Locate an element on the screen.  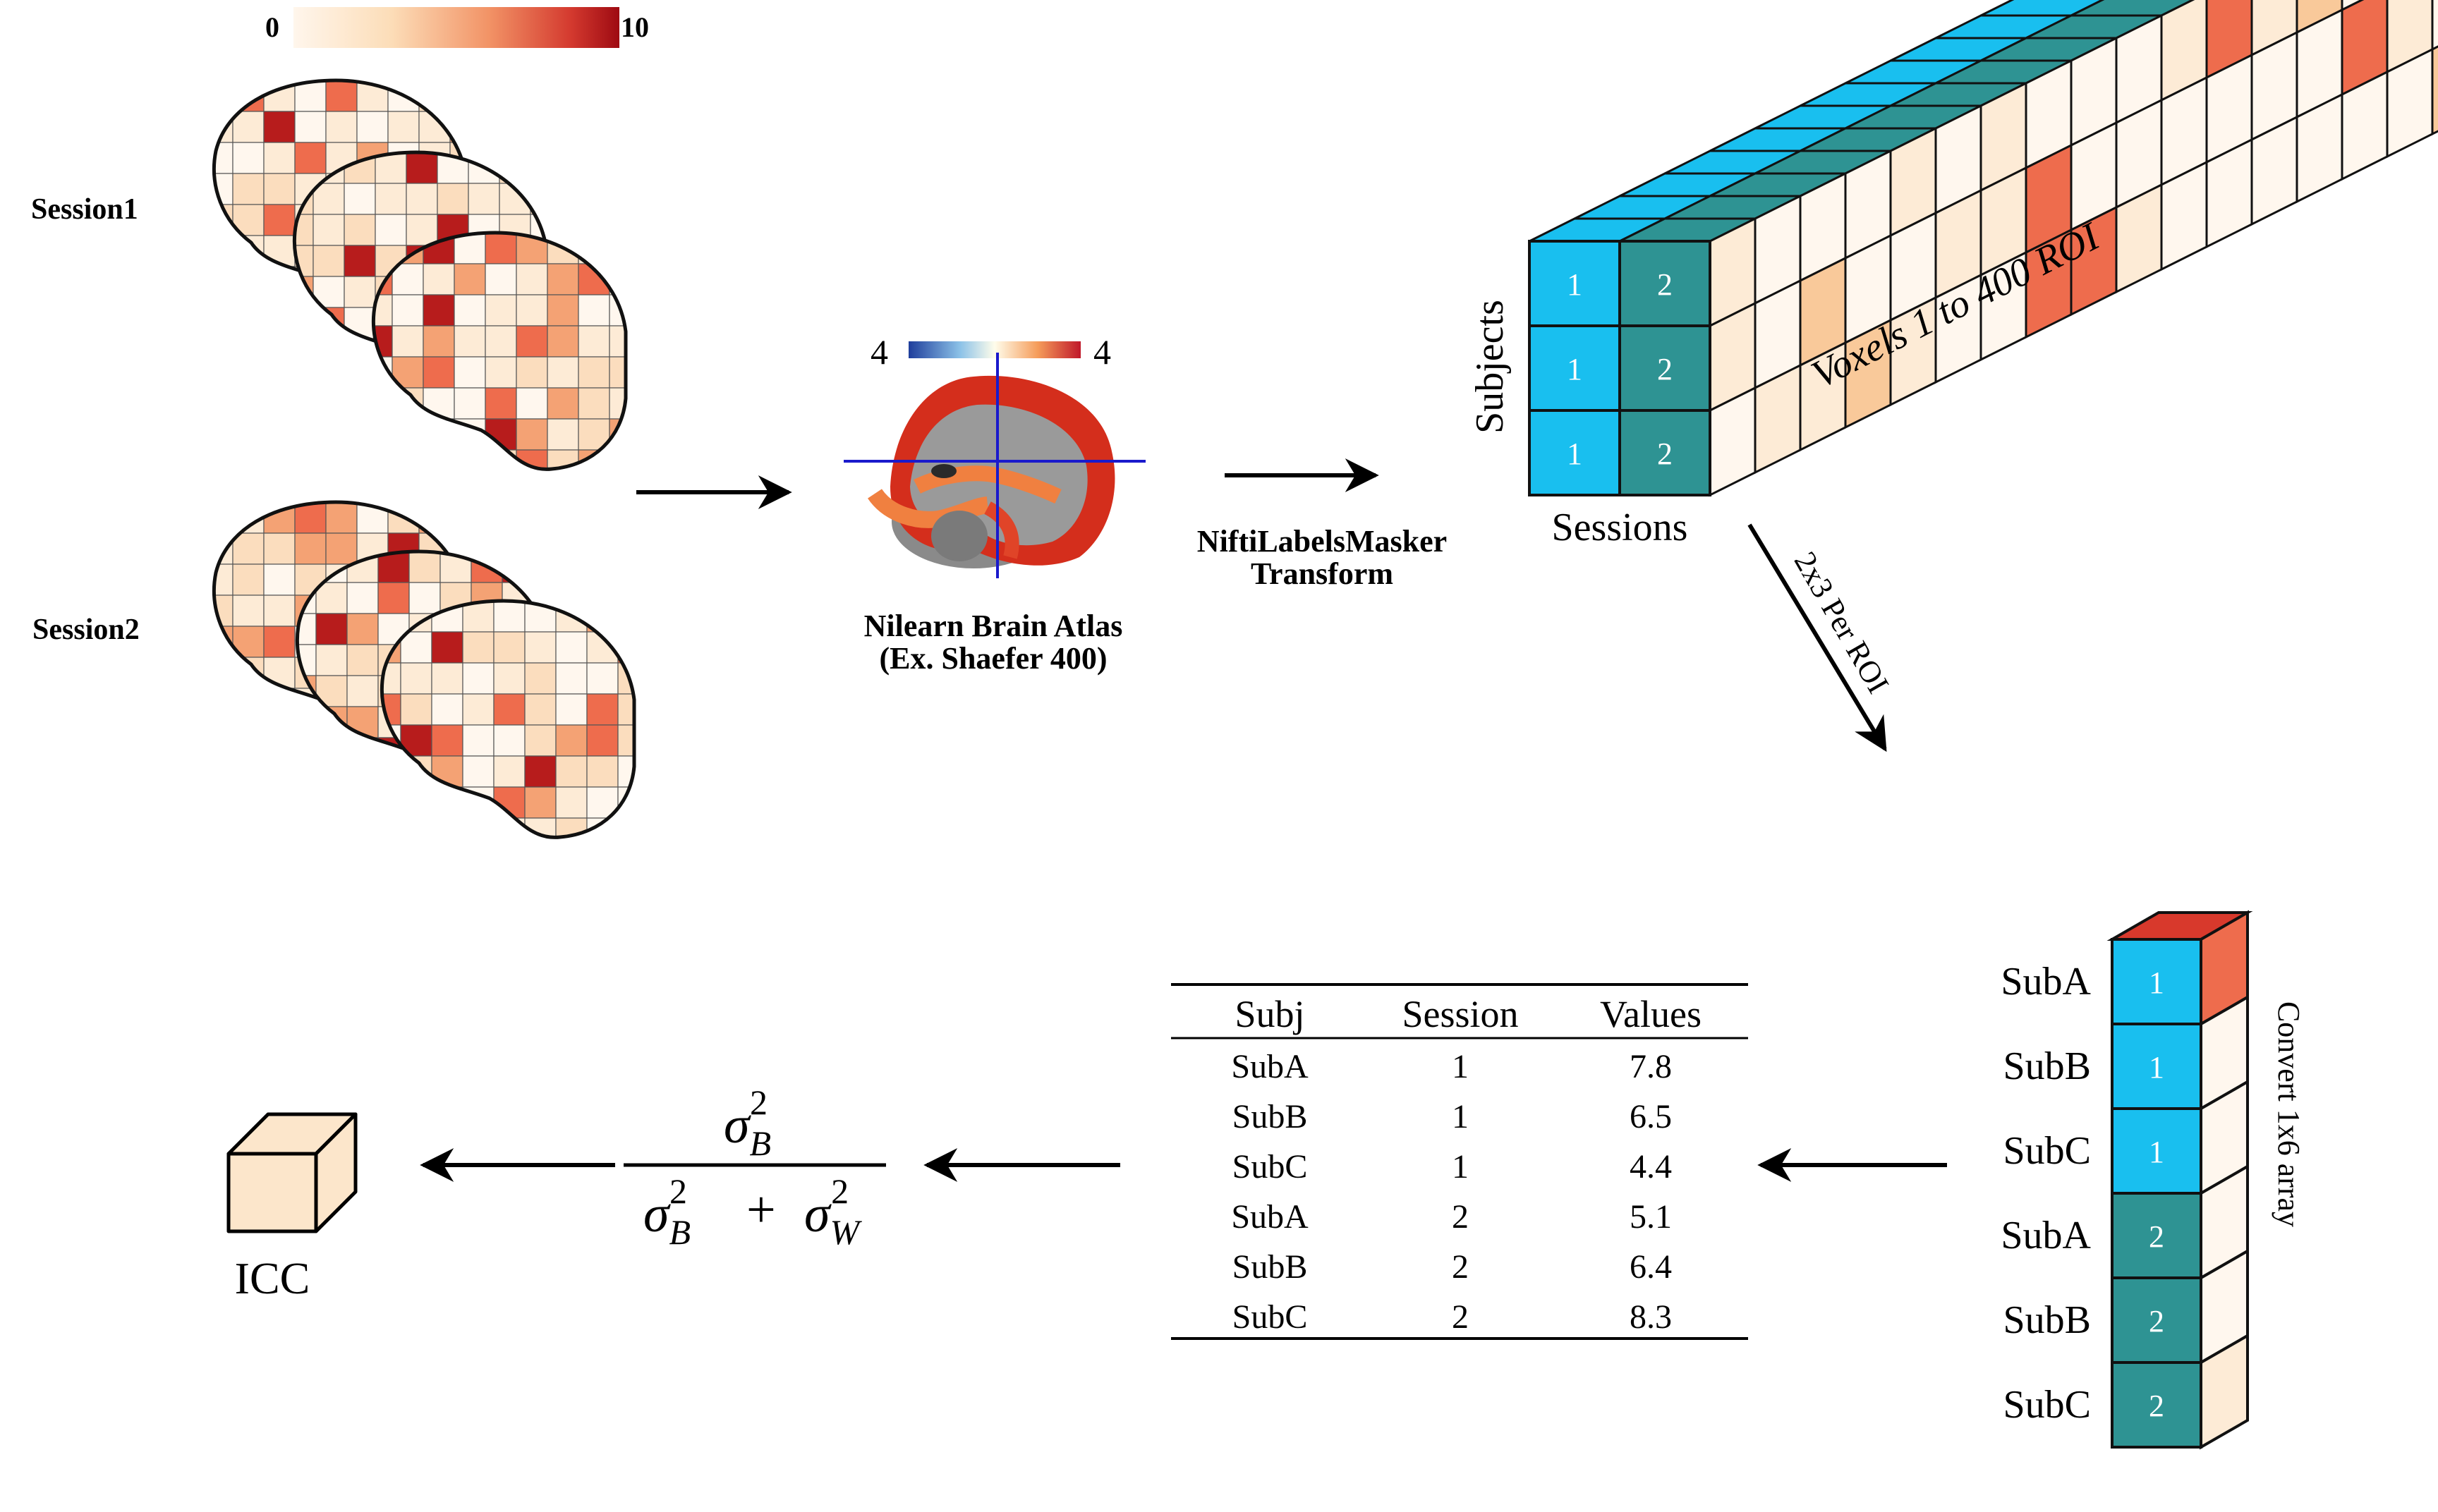
session1-brain-stack is located at coordinates (420, 274).